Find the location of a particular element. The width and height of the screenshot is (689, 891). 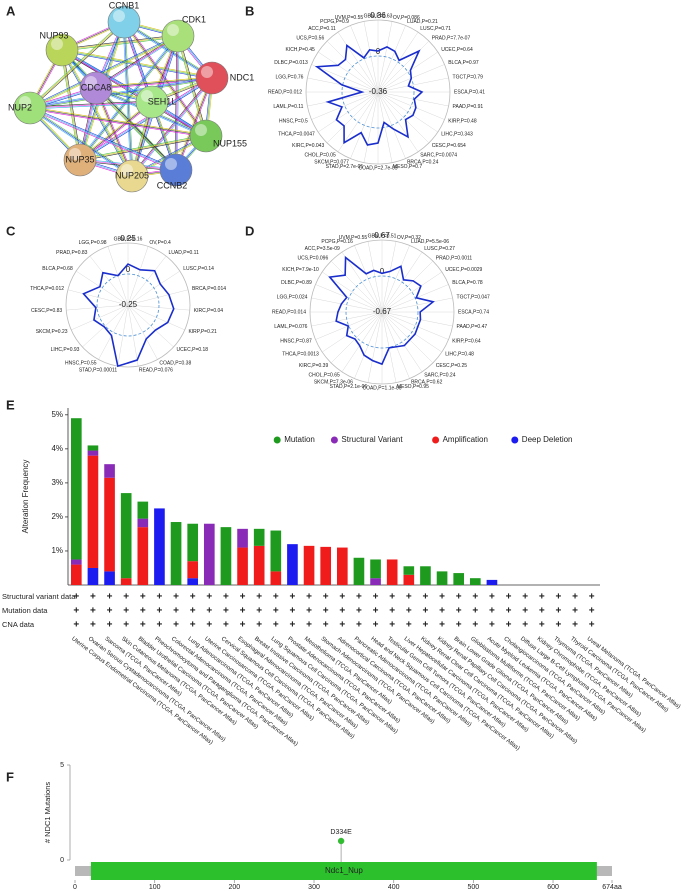

radar-category-label: LGG,P=0.98 is located at coordinates (93, 243).